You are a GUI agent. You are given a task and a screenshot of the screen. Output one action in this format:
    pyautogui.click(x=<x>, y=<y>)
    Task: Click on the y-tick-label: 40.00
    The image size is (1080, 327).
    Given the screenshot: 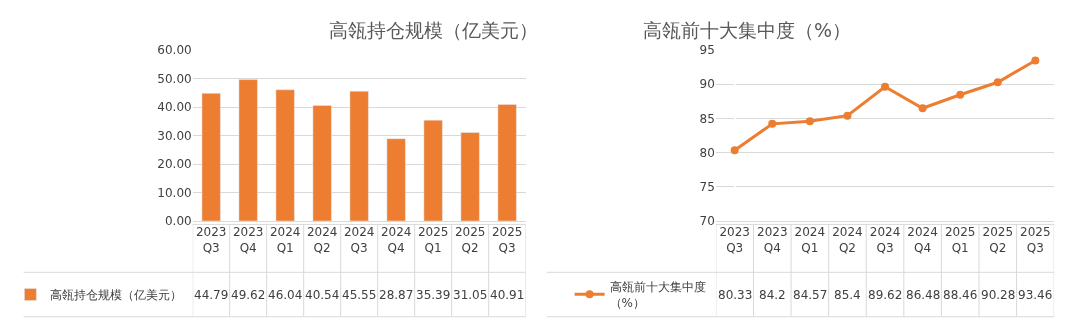 What is the action you would take?
    pyautogui.click(x=174, y=107)
    